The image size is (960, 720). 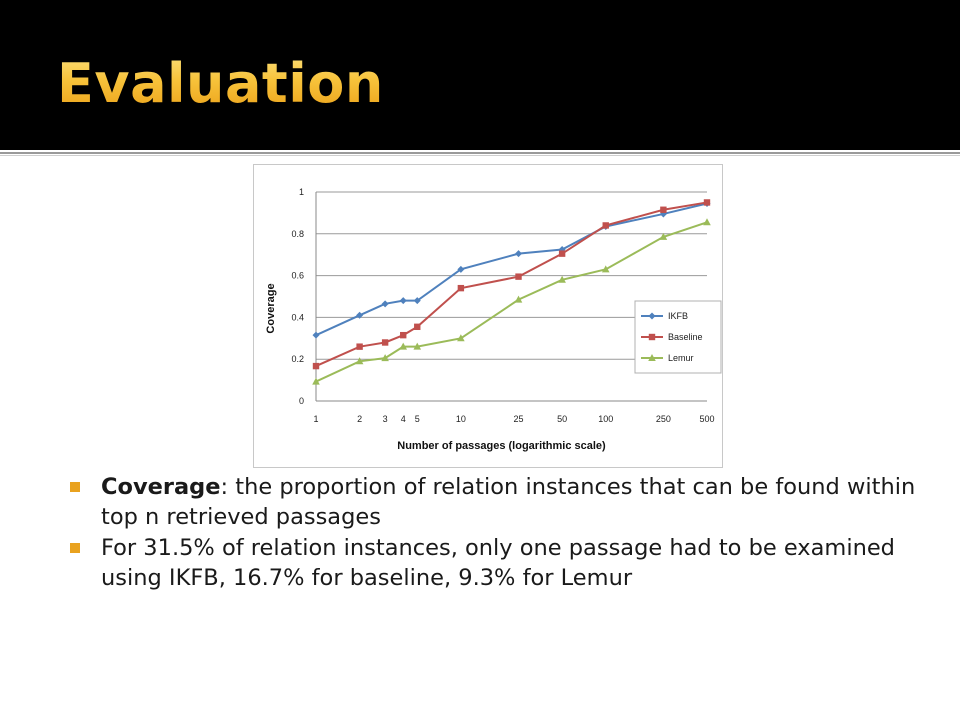 What do you see at coordinates (501, 446) in the screenshot?
I see `x-axis-title: Number of passages (logarithmic scale)` at bounding box center [501, 446].